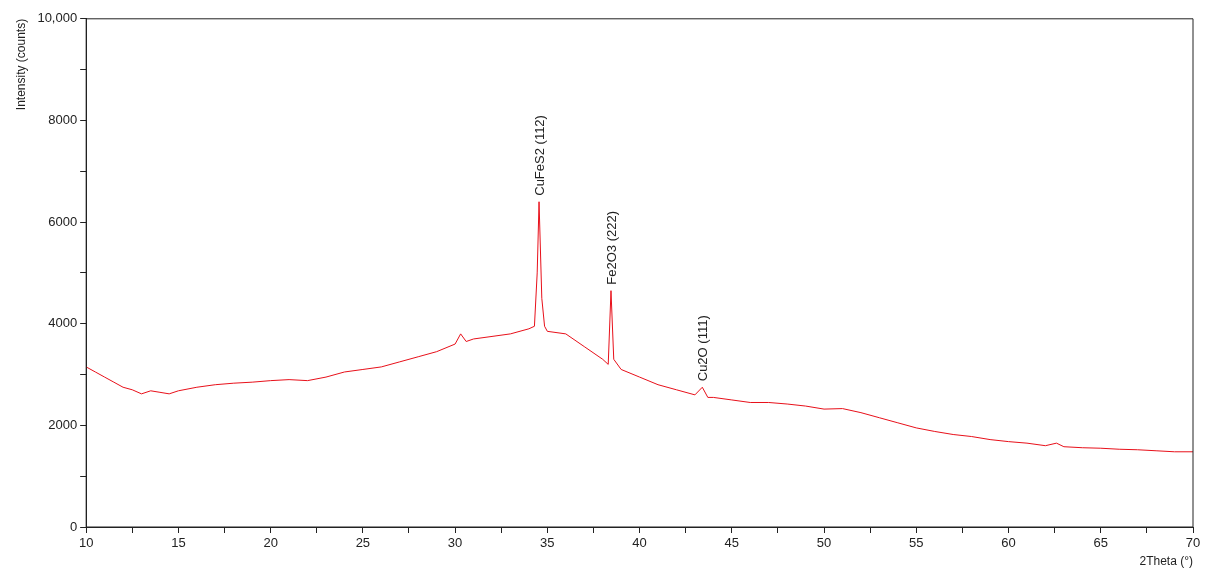 Image resolution: width=1213 pixels, height=577 pixels. I want to click on x-tick-label: 50, so click(824, 543).